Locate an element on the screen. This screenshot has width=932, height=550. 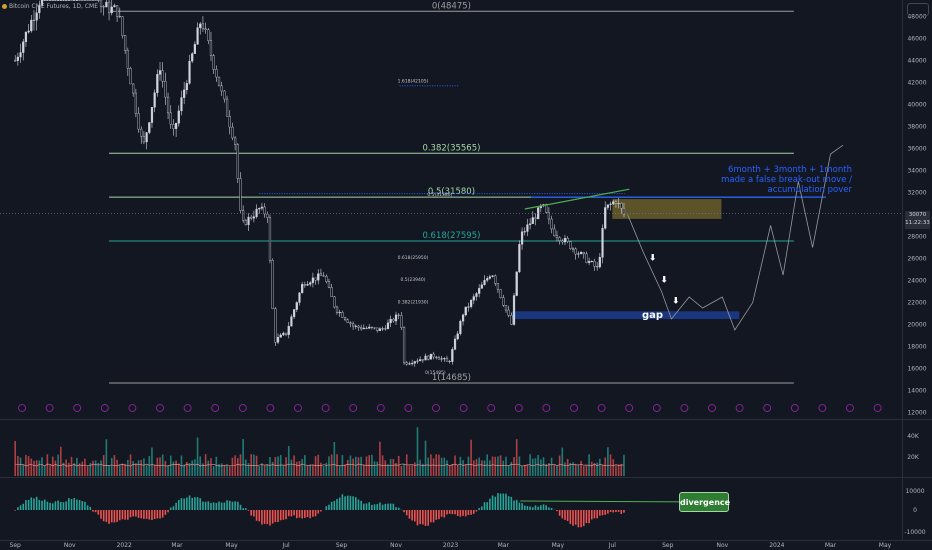
supply-zone is located at coordinates (667, 209).